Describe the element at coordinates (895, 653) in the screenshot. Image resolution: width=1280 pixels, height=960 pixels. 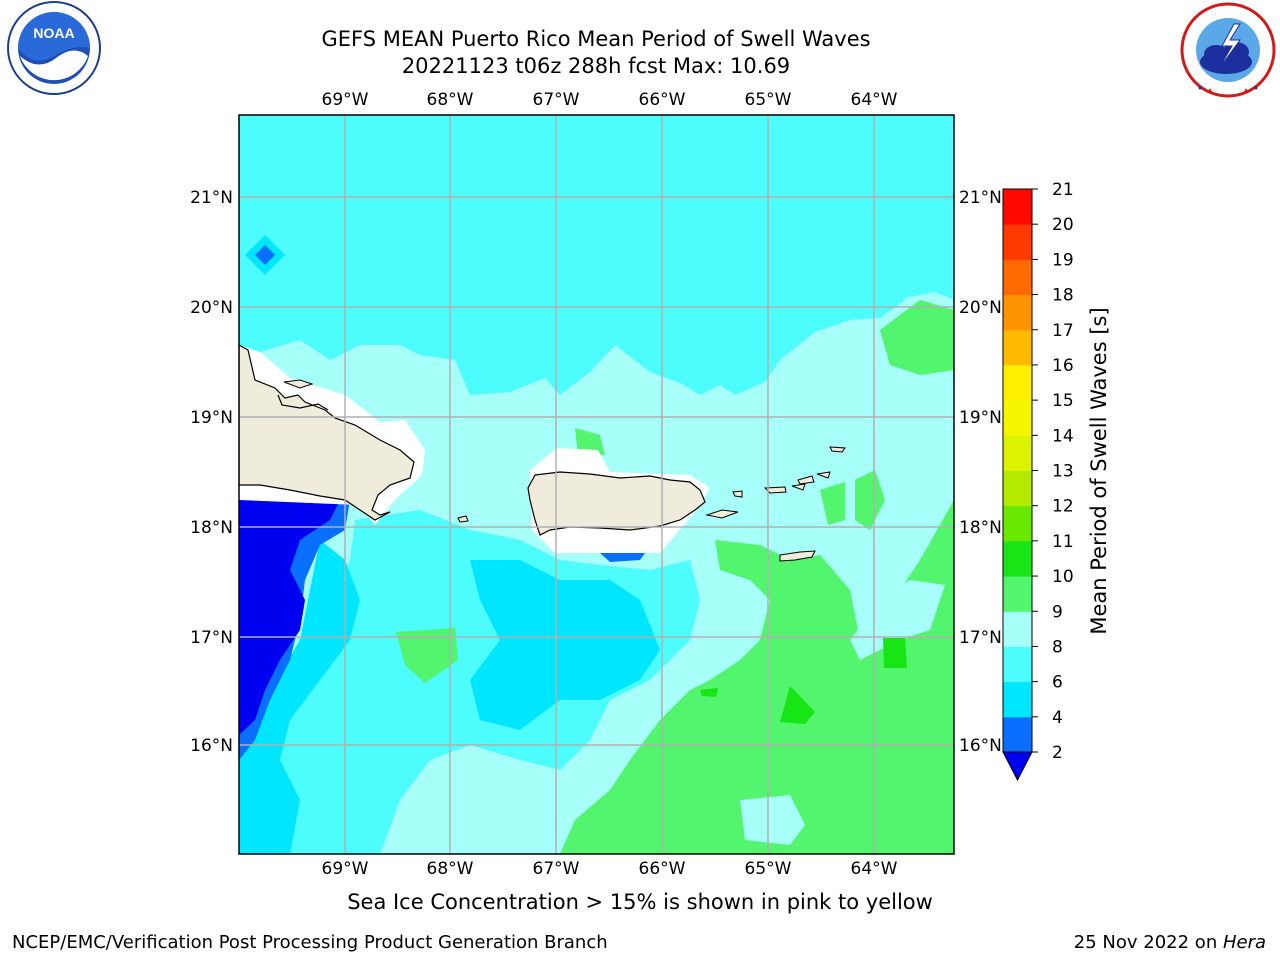
I see `swell-zone-11-12-b` at that location.